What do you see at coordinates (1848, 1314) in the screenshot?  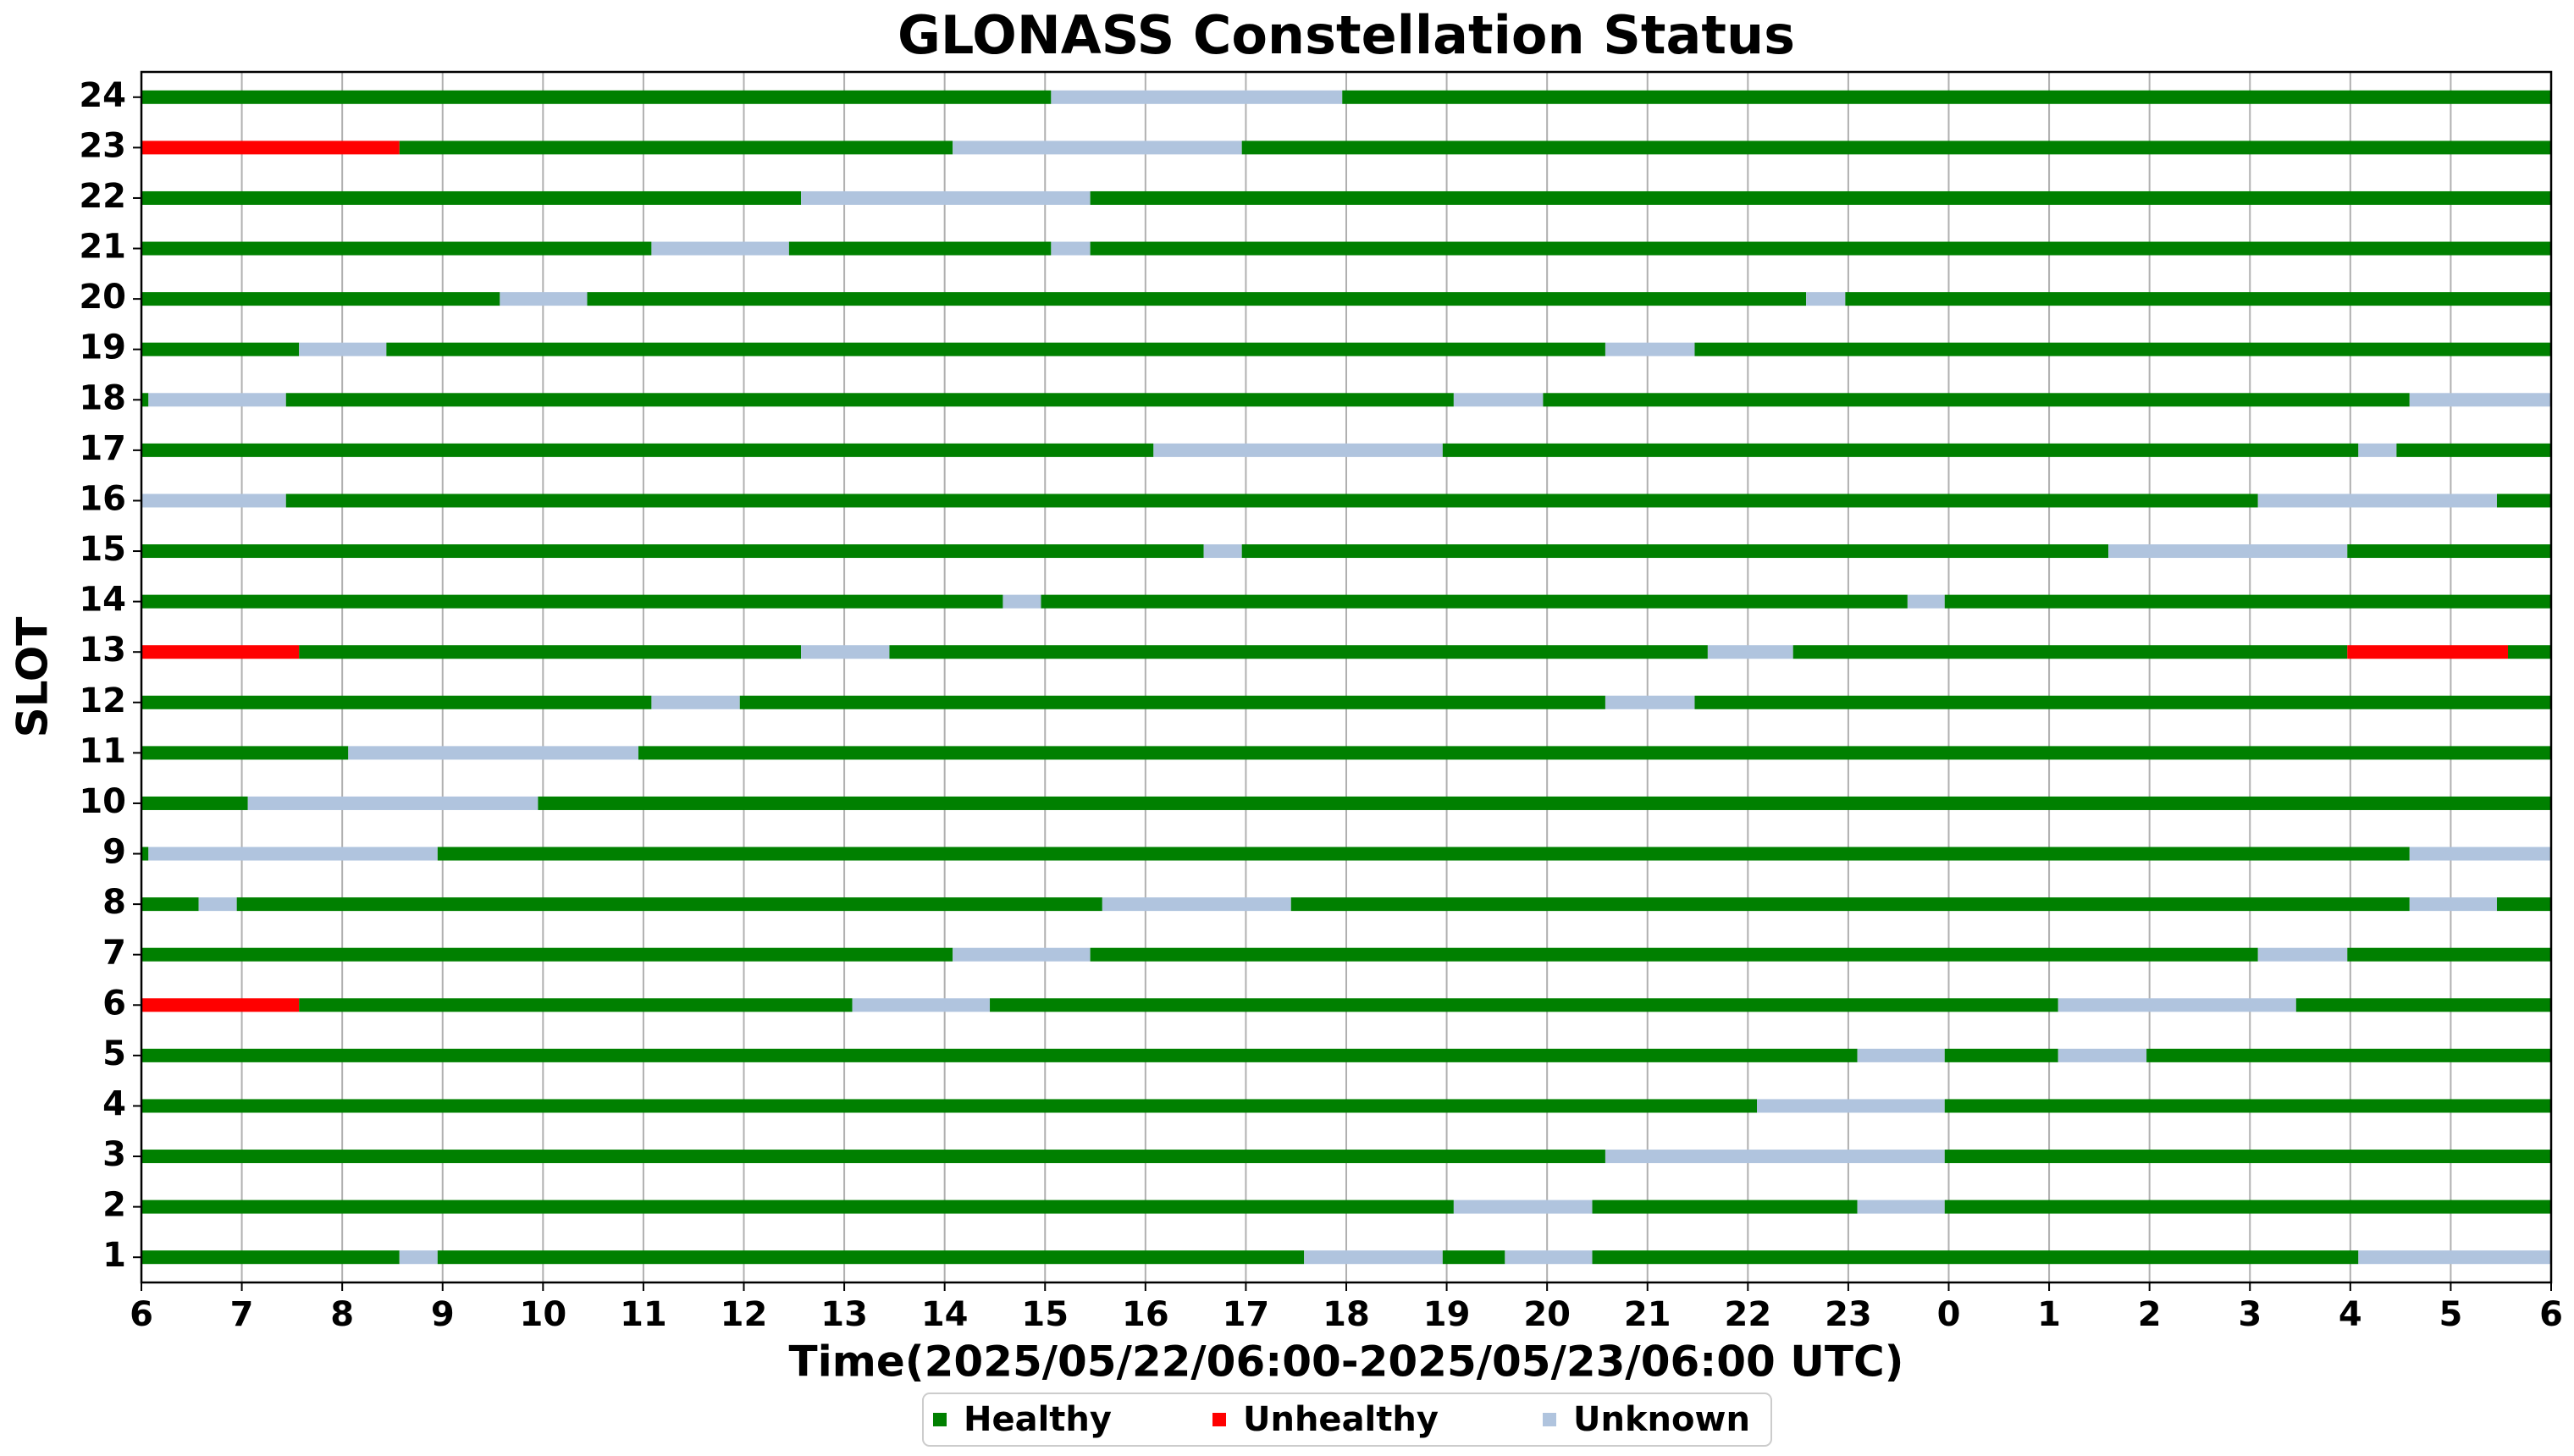 I see `x-tick-label: 23` at bounding box center [1848, 1314].